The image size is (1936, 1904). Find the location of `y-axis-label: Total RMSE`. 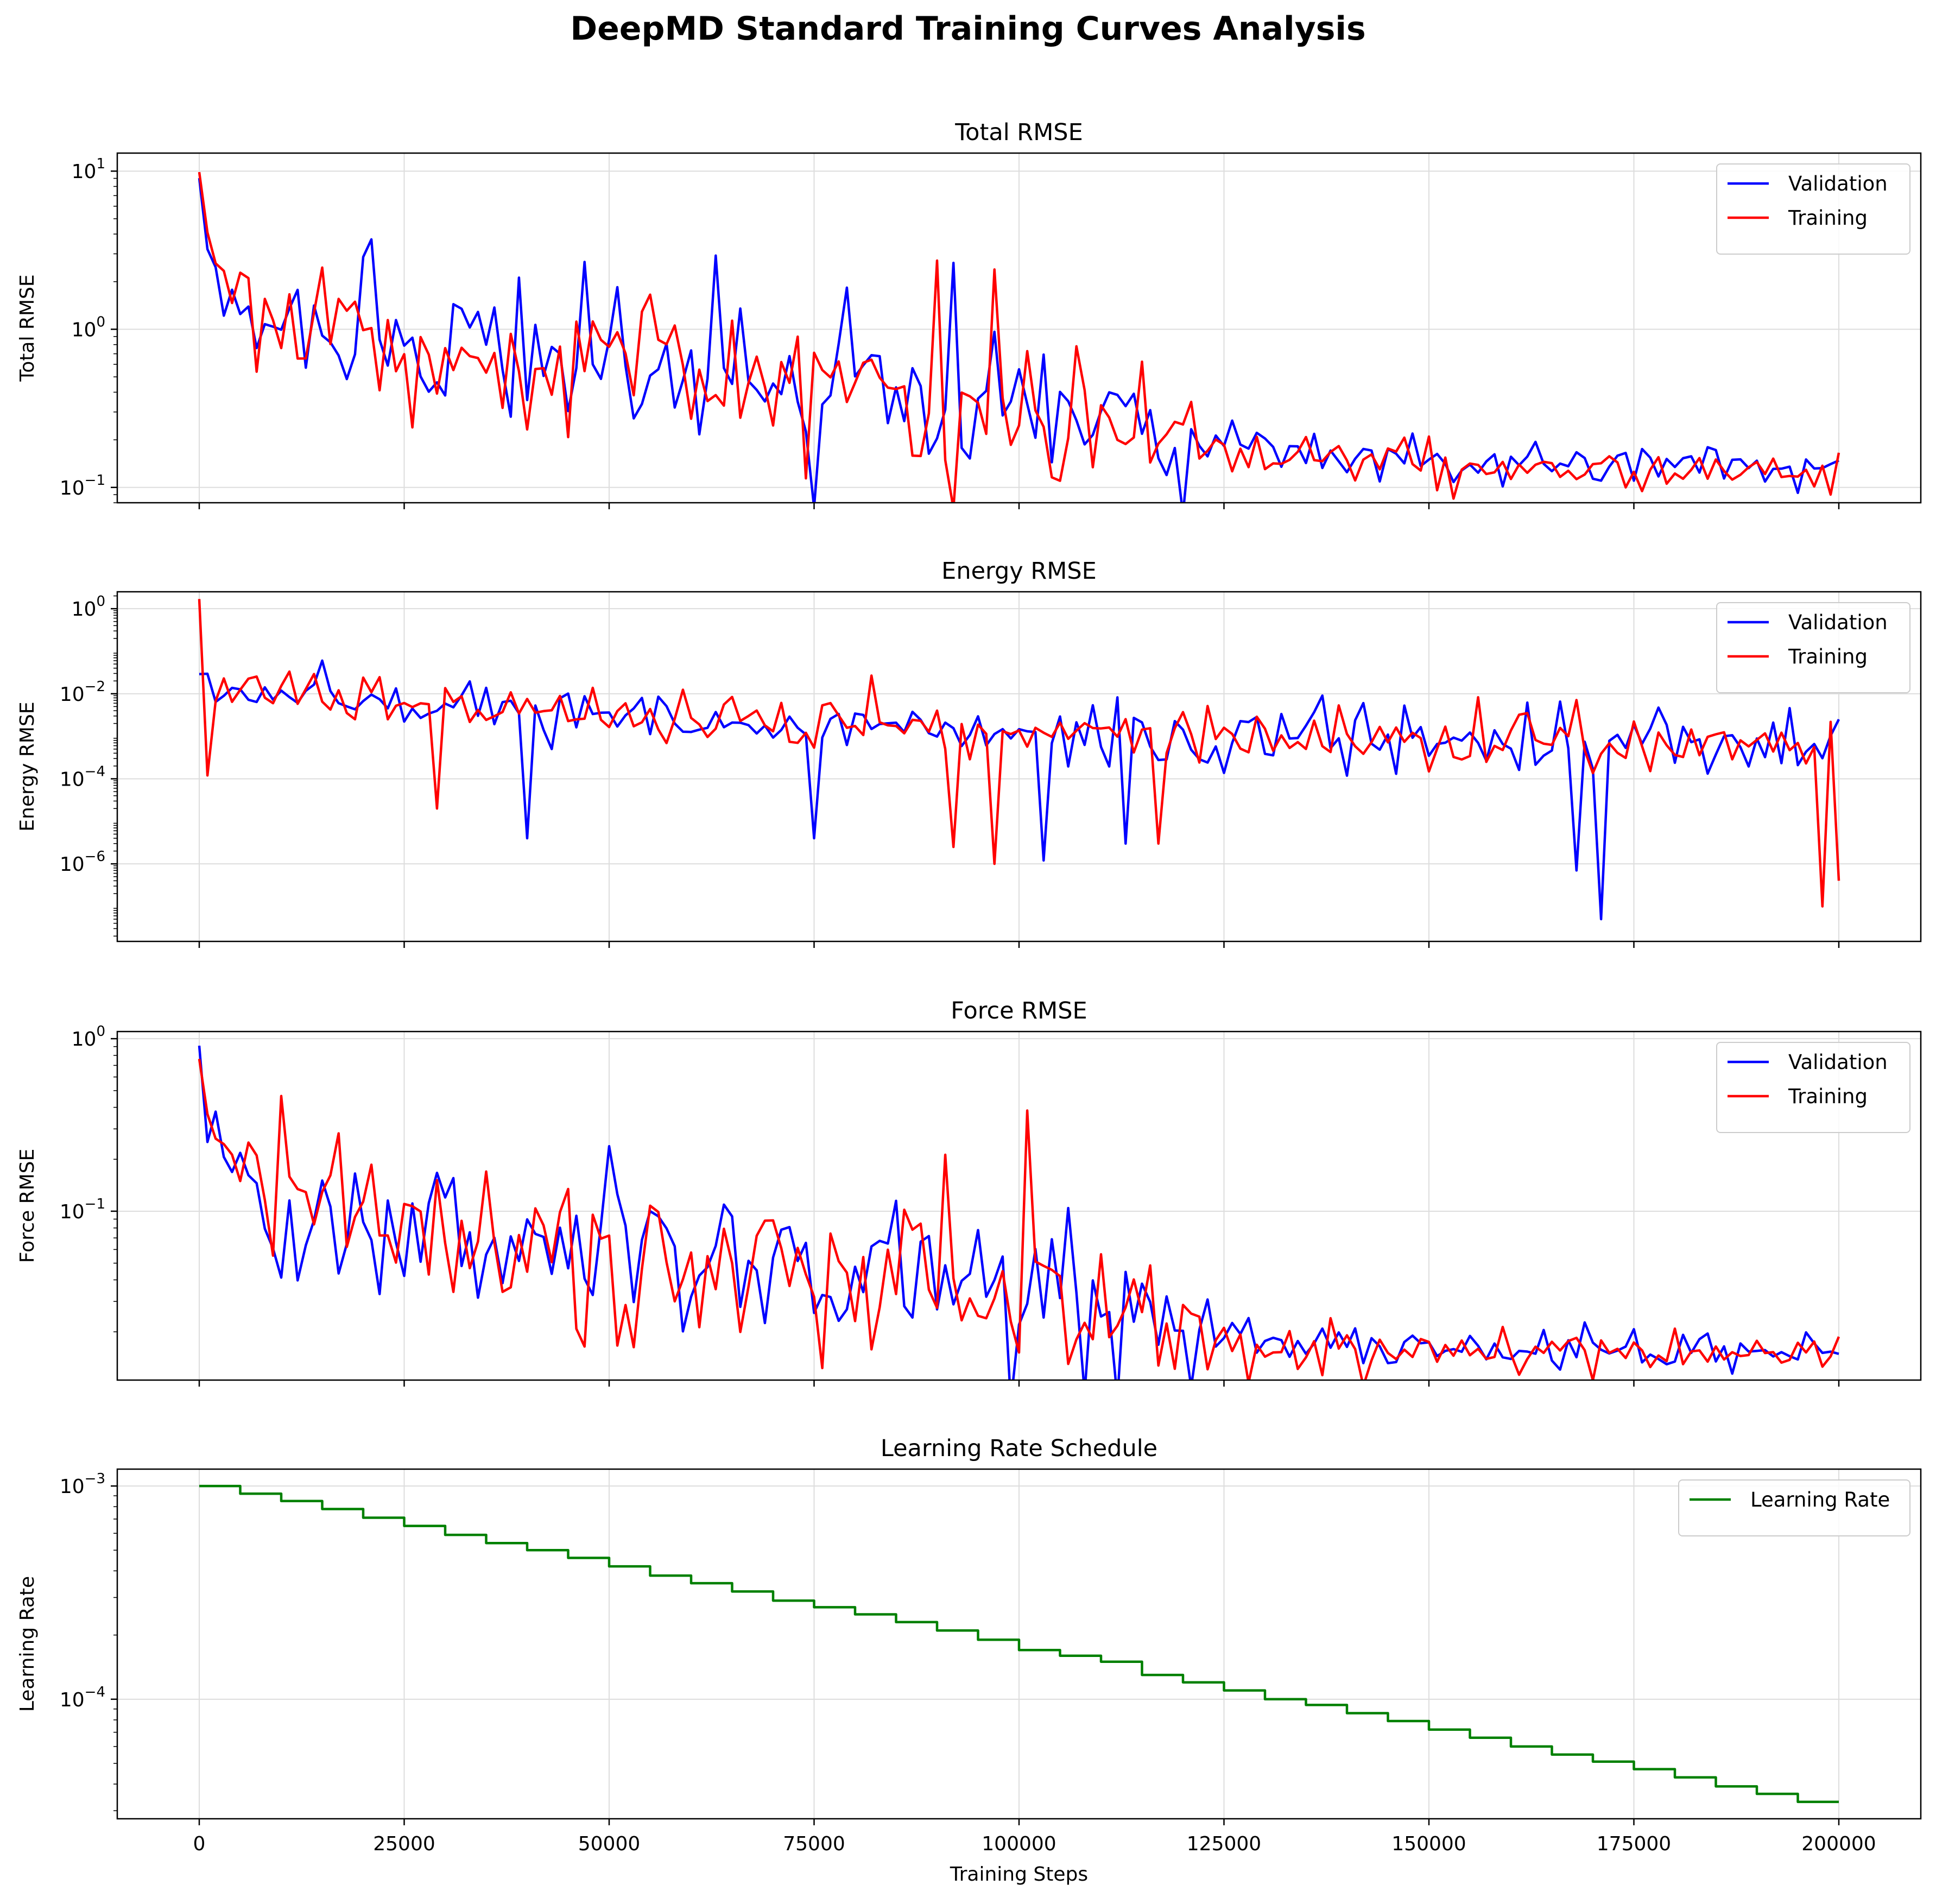

y-axis-label: Total RMSE is located at coordinates (27, 328).